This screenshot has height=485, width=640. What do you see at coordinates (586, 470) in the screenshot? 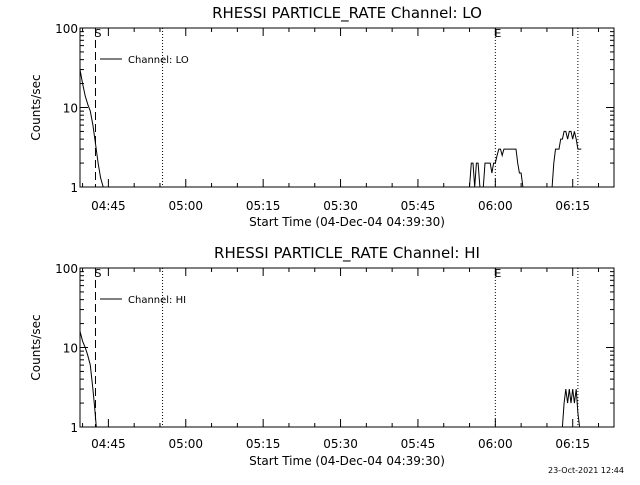
I see `timestamp-stamp: 23-Oct-2021 12:44` at bounding box center [586, 470].